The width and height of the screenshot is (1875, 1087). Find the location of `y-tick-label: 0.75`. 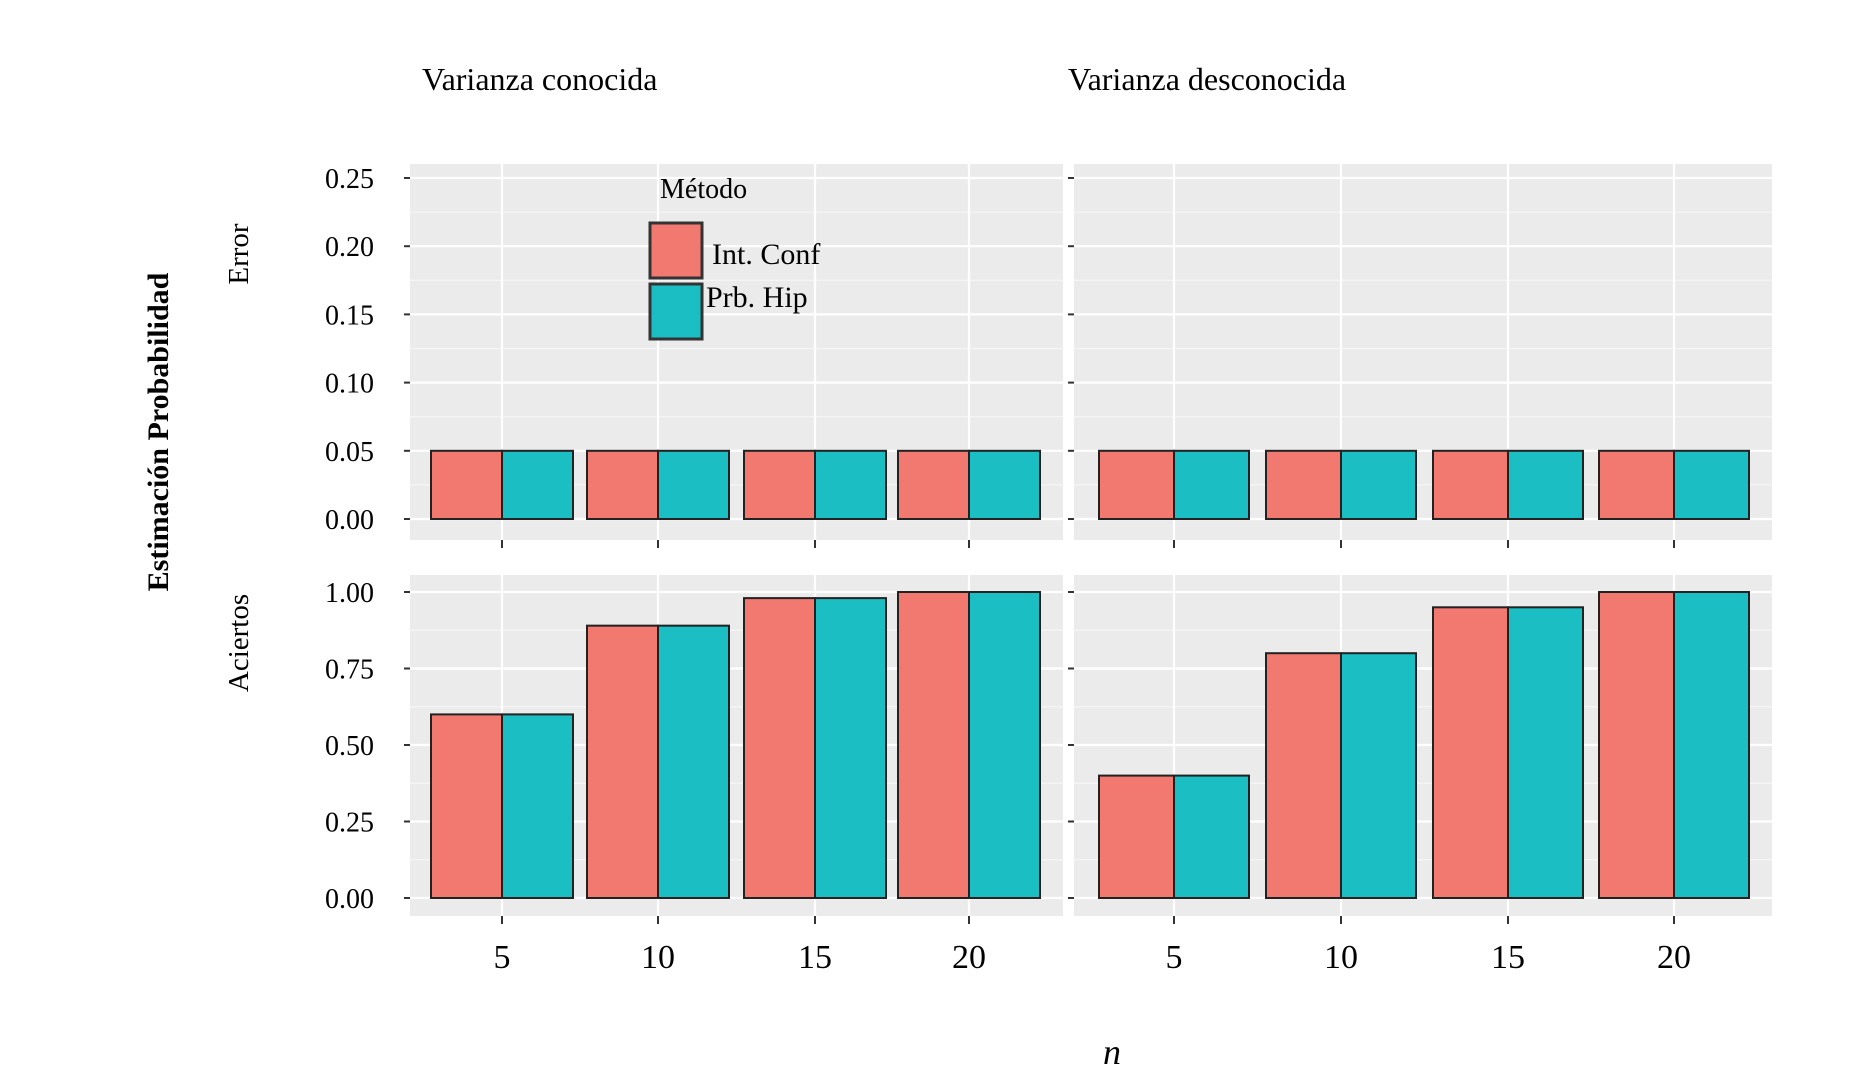

y-tick-label: 0.75 is located at coordinates (349, 670).